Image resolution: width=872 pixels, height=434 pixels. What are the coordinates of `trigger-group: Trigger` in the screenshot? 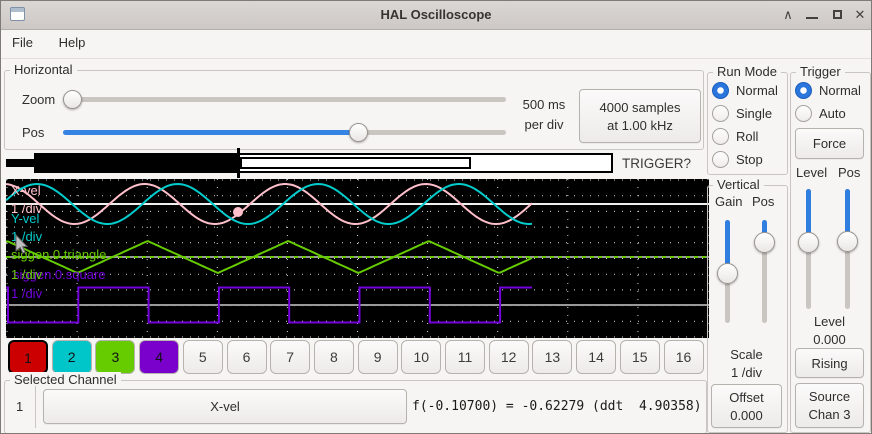 It's located at (830, 248).